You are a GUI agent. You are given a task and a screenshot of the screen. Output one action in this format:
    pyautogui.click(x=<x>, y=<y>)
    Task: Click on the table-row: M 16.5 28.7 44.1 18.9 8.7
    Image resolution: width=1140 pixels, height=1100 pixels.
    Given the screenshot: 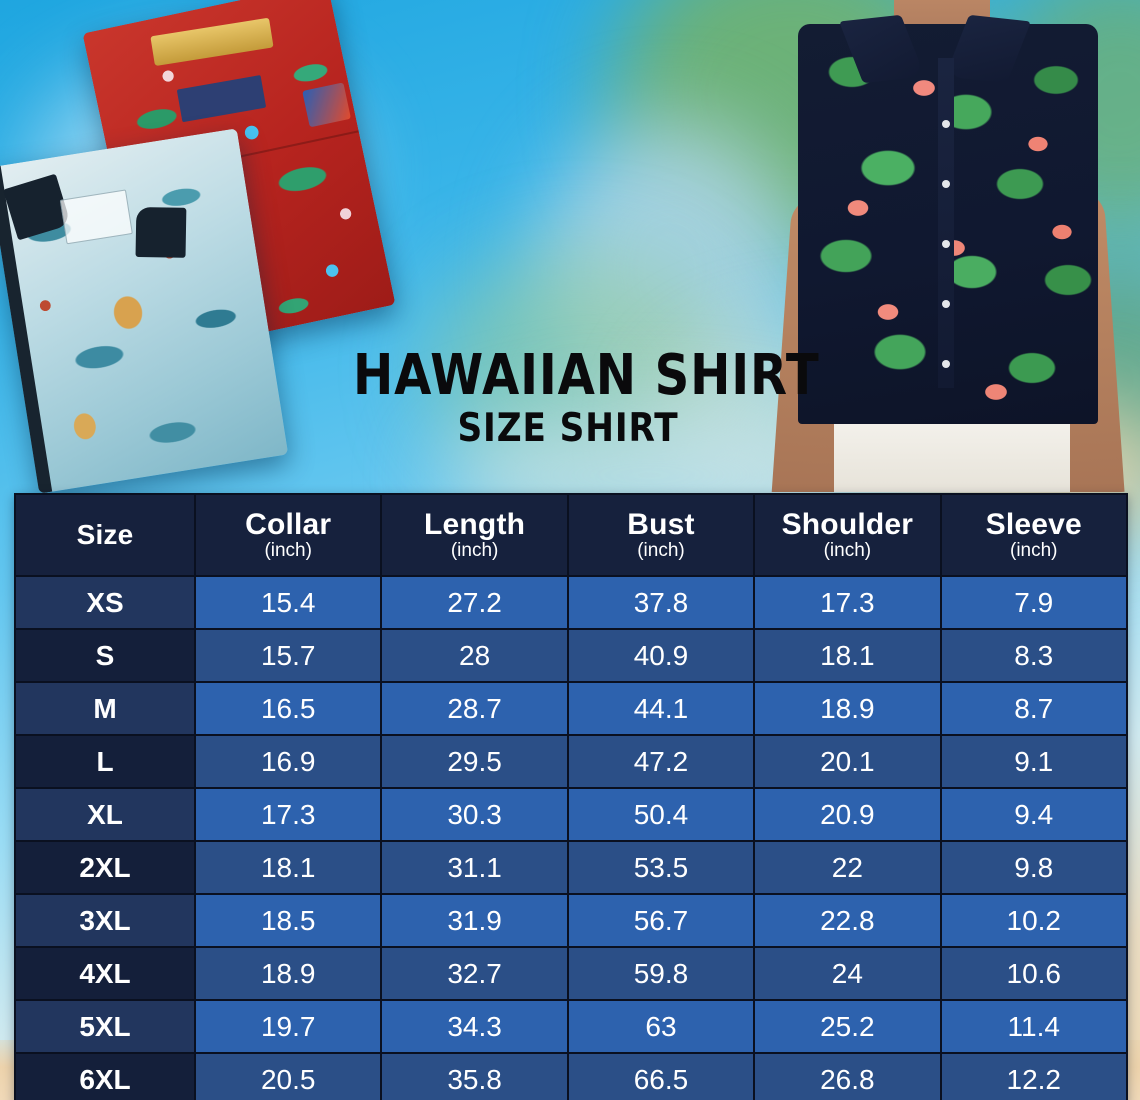 What is the action you would take?
    pyautogui.click(x=571, y=708)
    